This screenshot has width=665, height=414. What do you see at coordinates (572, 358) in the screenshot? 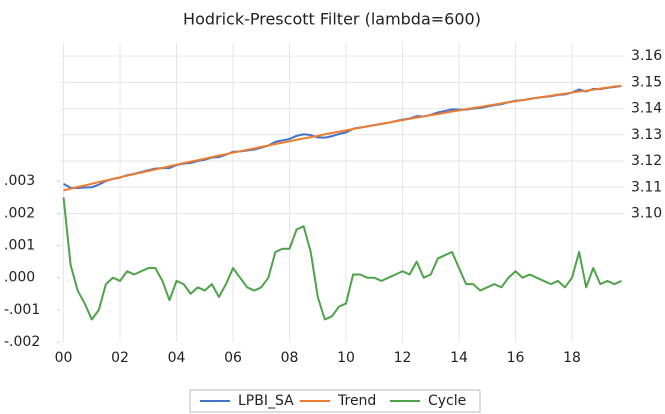
I see `x-tick-label: 18` at bounding box center [572, 358].